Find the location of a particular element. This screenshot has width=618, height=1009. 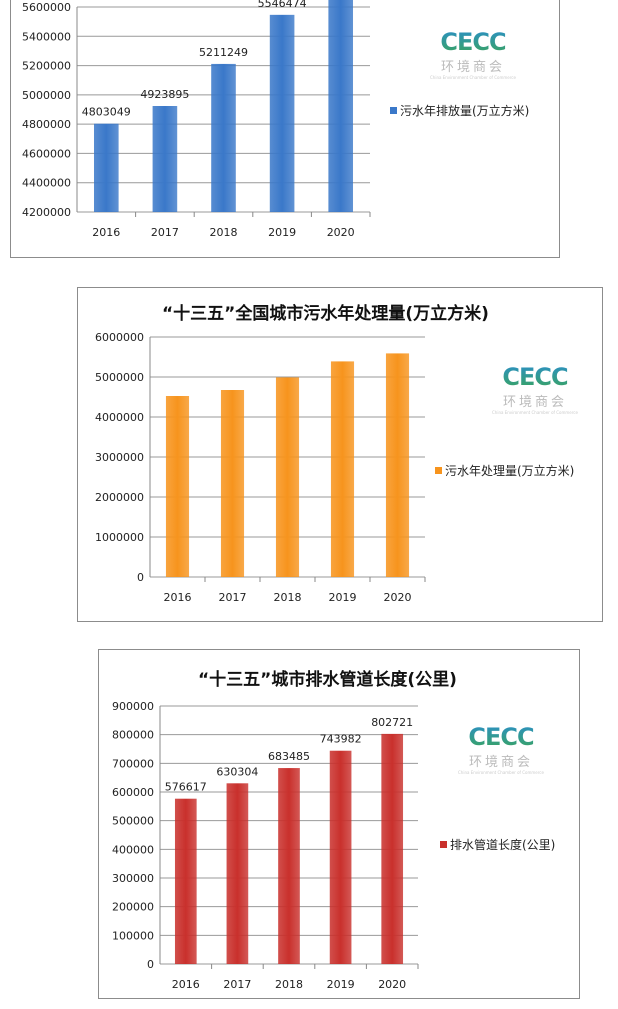

data-label-2019: 5546474 is located at coordinates (282, 5).